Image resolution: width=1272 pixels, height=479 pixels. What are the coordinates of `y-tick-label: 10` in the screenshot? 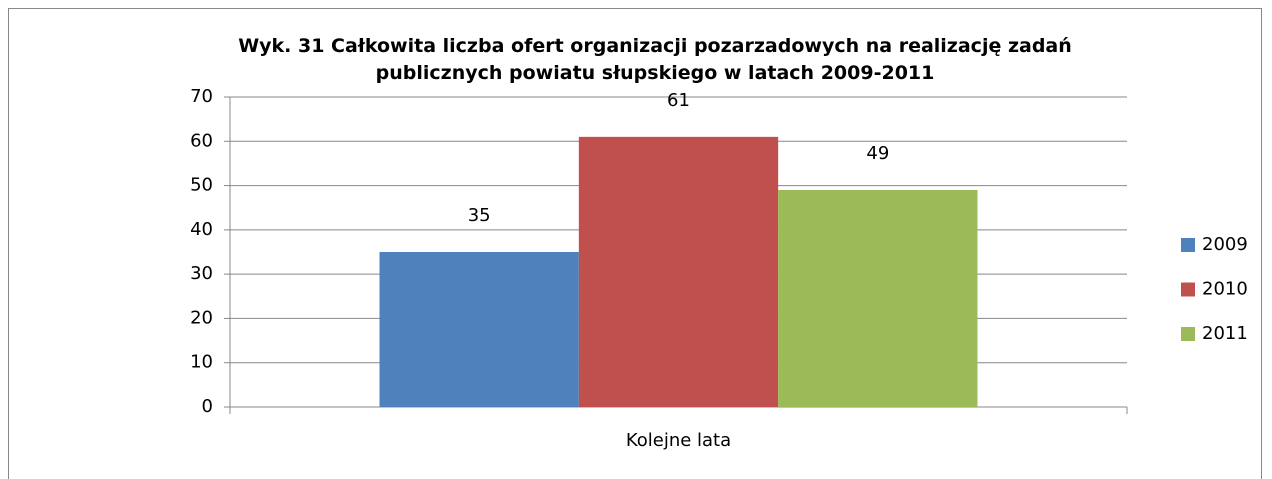 It's located at (201, 362).